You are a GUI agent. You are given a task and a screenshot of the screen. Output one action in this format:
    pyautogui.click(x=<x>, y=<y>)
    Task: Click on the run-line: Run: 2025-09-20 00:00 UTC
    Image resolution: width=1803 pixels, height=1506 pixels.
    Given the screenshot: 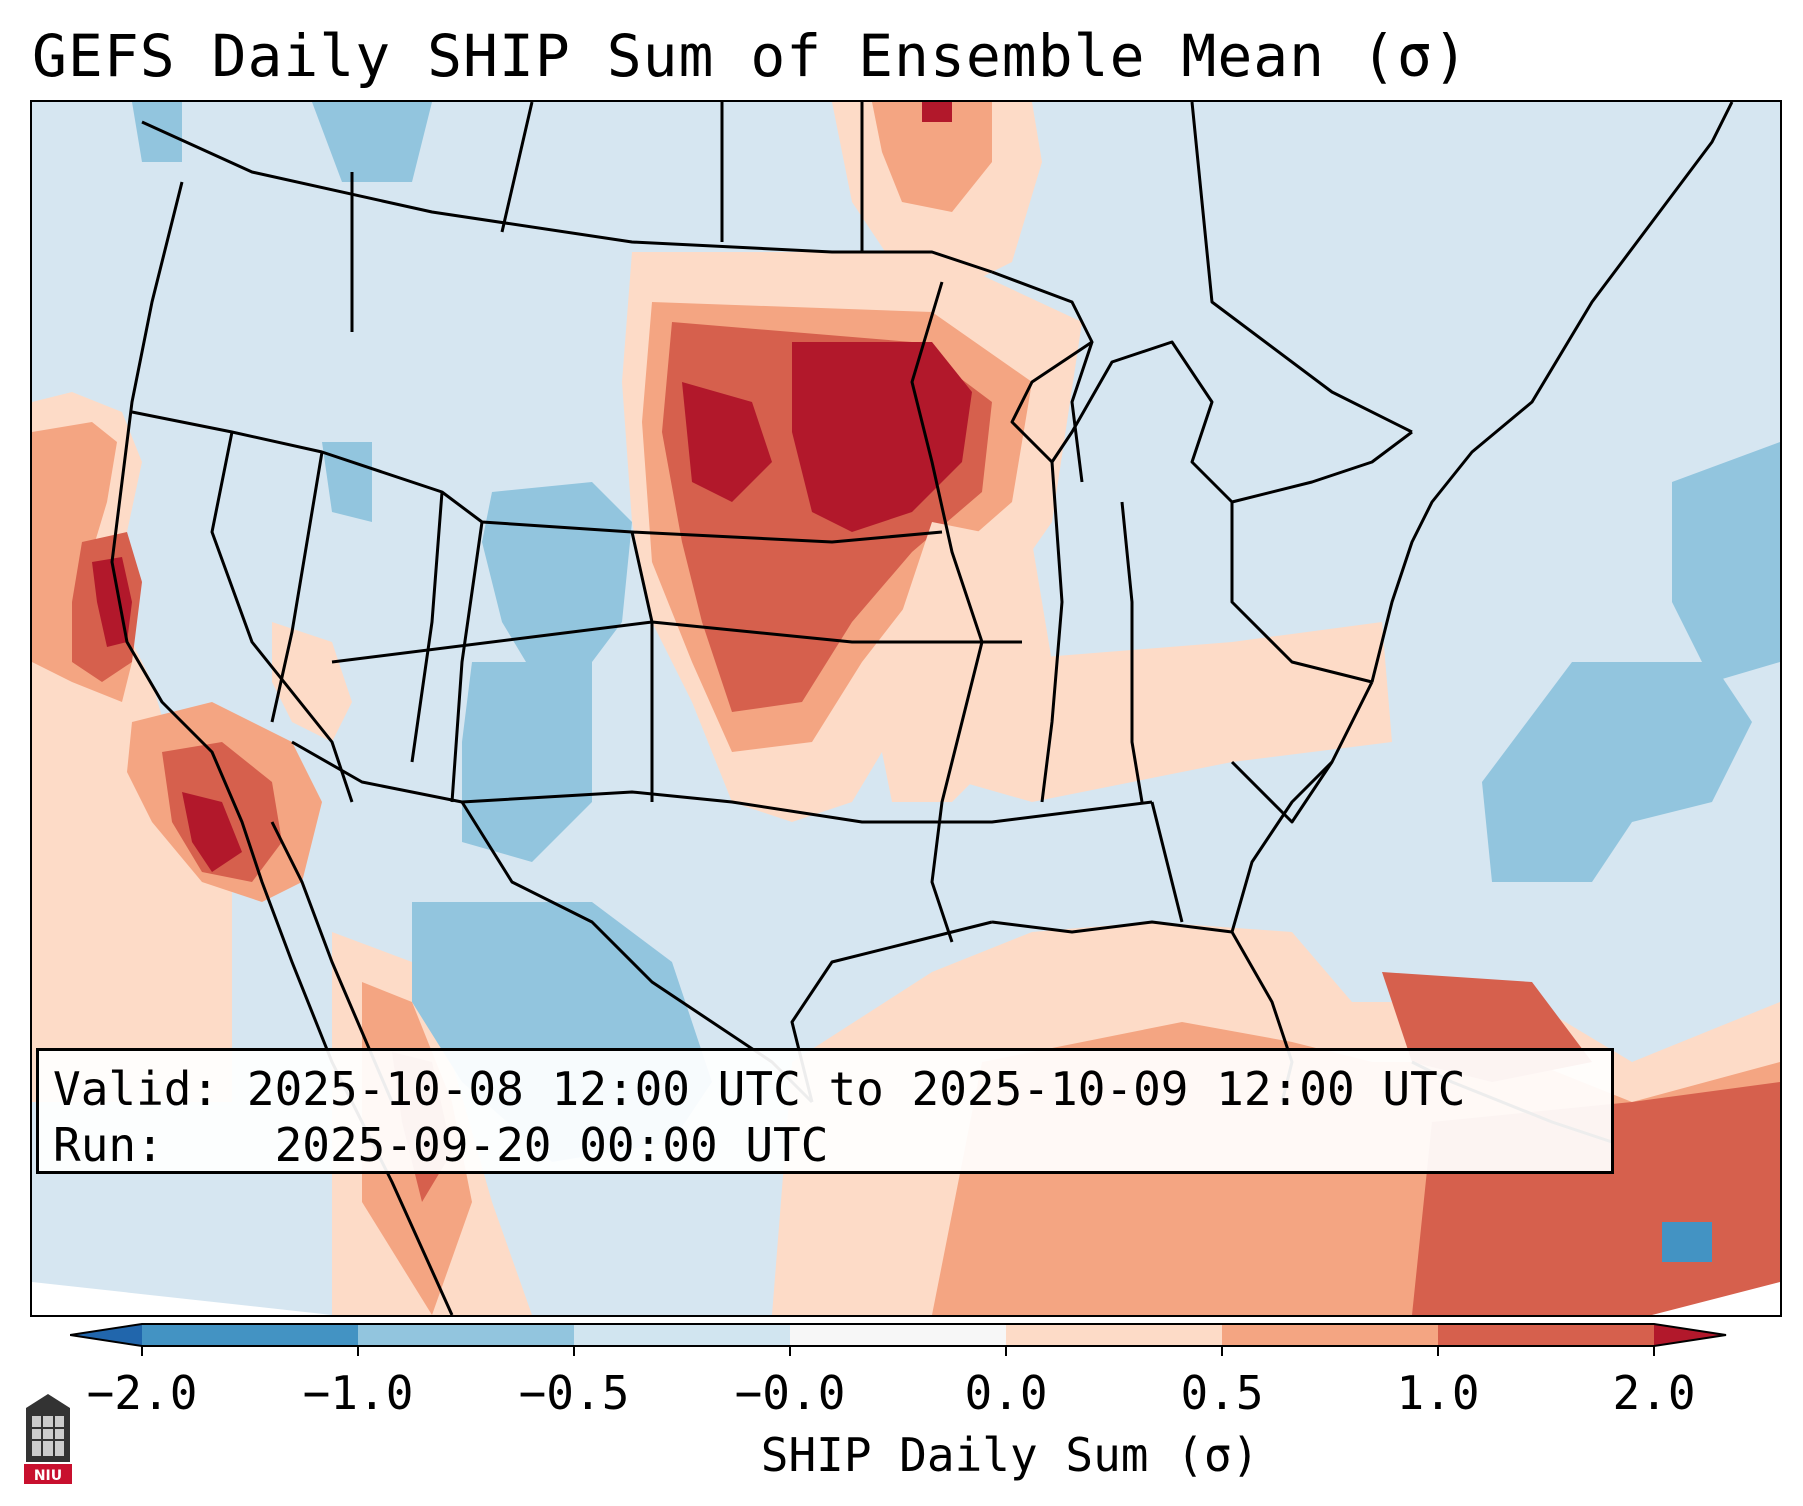 What is the action you would take?
    pyautogui.click(x=825, y=1145)
    